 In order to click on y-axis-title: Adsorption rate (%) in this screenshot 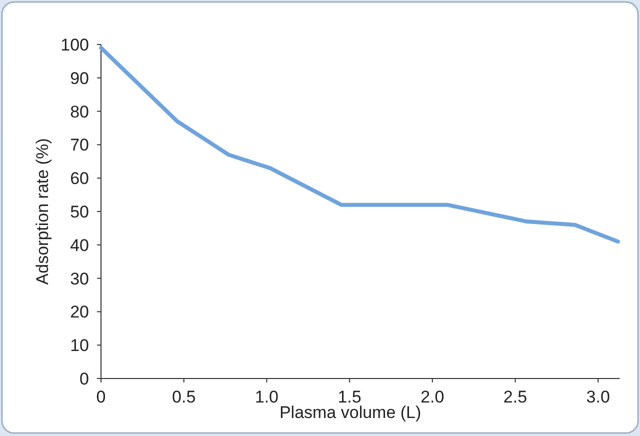, I will do `click(42, 211)`.